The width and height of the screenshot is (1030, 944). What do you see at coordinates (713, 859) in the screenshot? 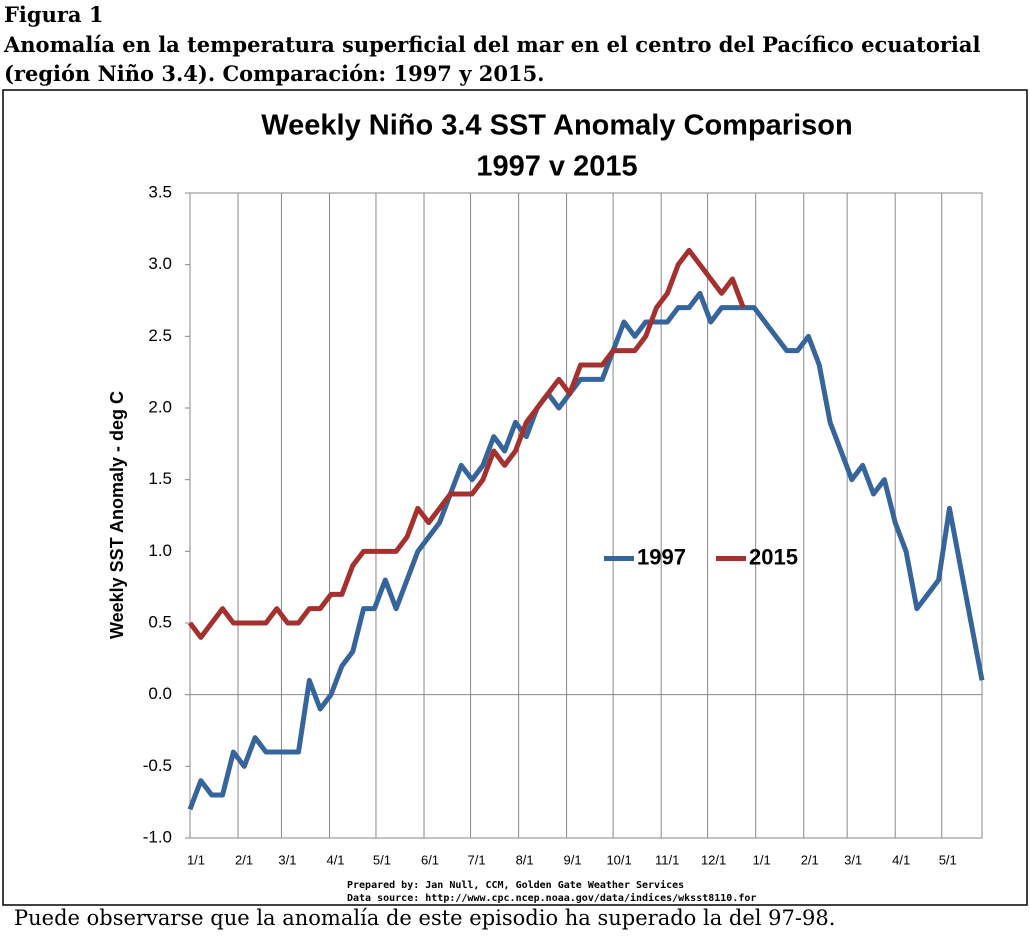
I see `x-tick-label: 12/1` at bounding box center [713, 859].